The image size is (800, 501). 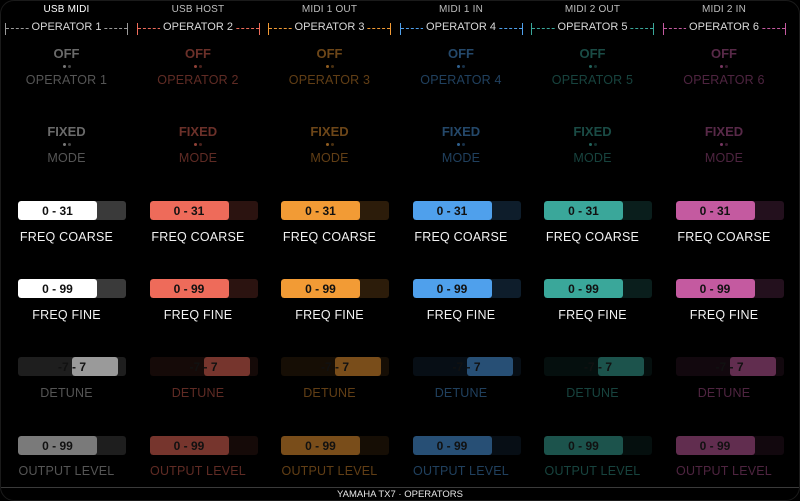 What do you see at coordinates (724, 80) in the screenshot?
I see `toggle-label: OPERATOR 6` at bounding box center [724, 80].